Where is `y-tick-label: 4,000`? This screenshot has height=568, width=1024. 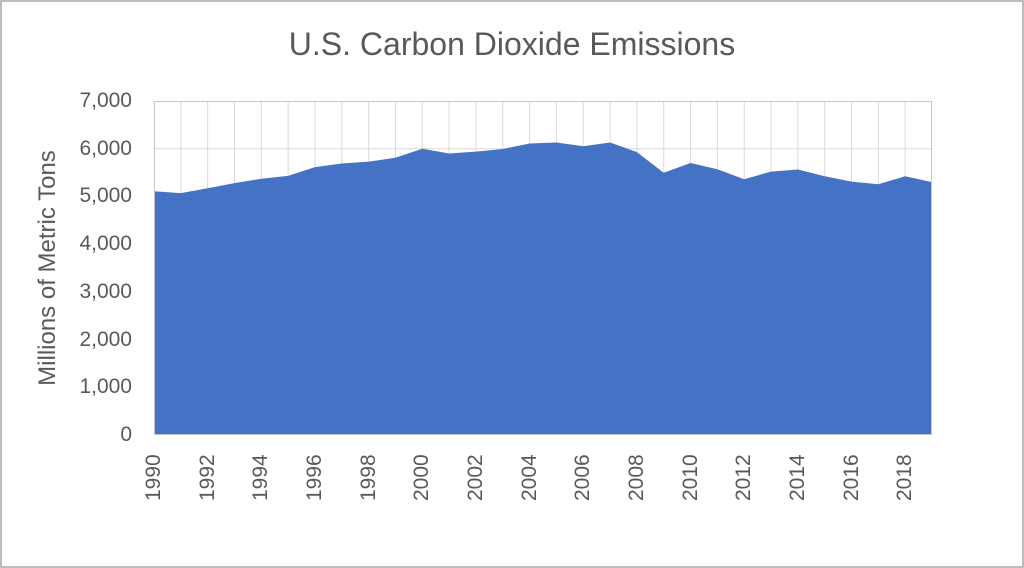 y-tick-label: 4,000 is located at coordinates (105, 244).